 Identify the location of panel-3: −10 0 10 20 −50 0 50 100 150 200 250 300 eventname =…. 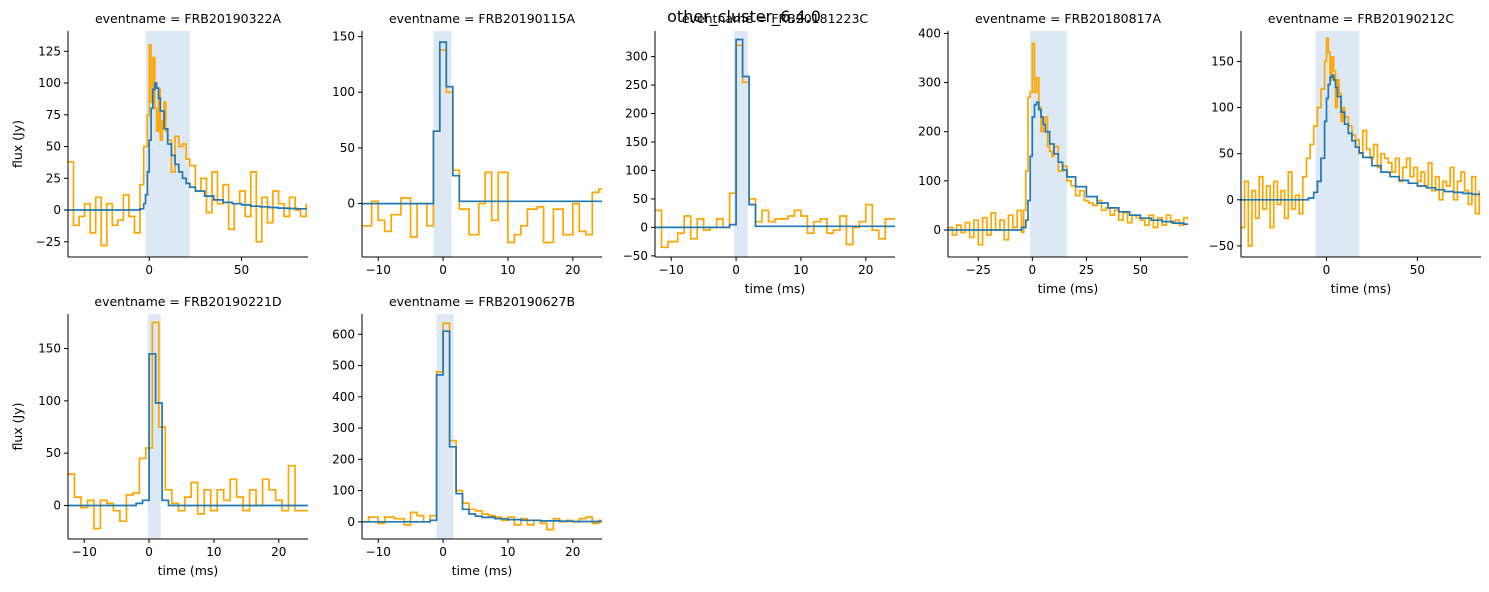
(759, 153).